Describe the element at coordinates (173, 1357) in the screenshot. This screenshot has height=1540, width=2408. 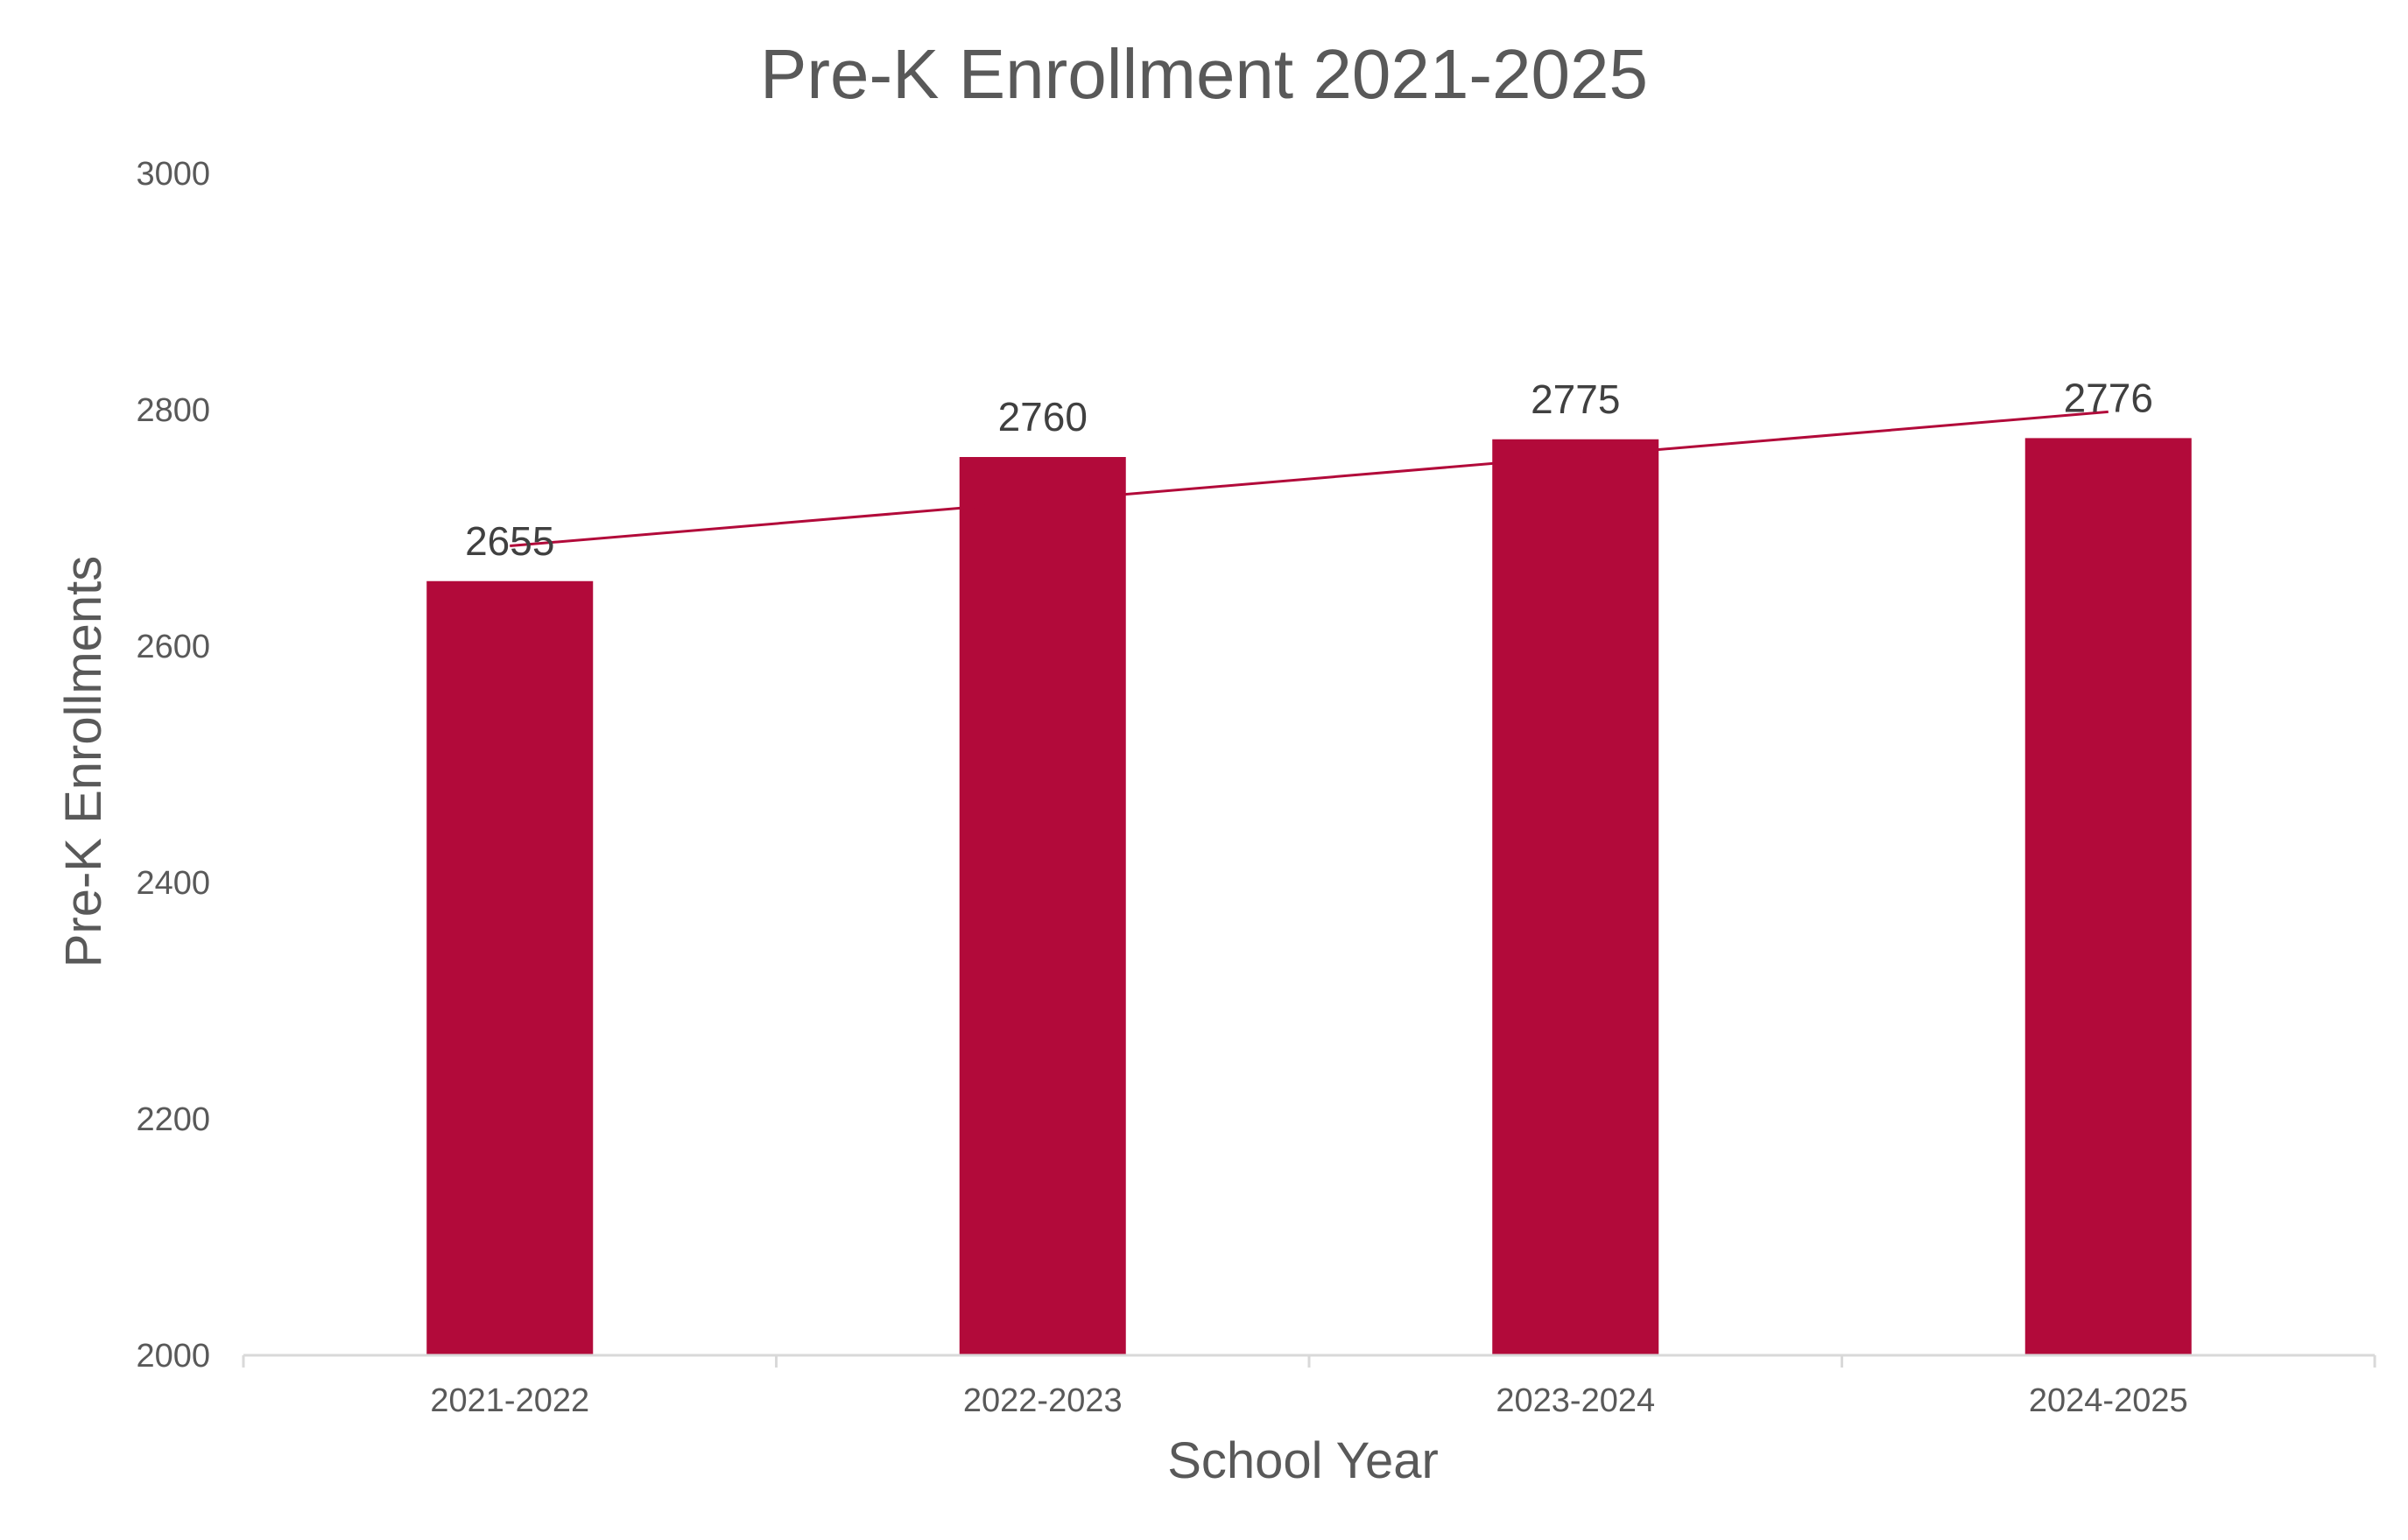
I see `y-tick-label: 2000` at that location.